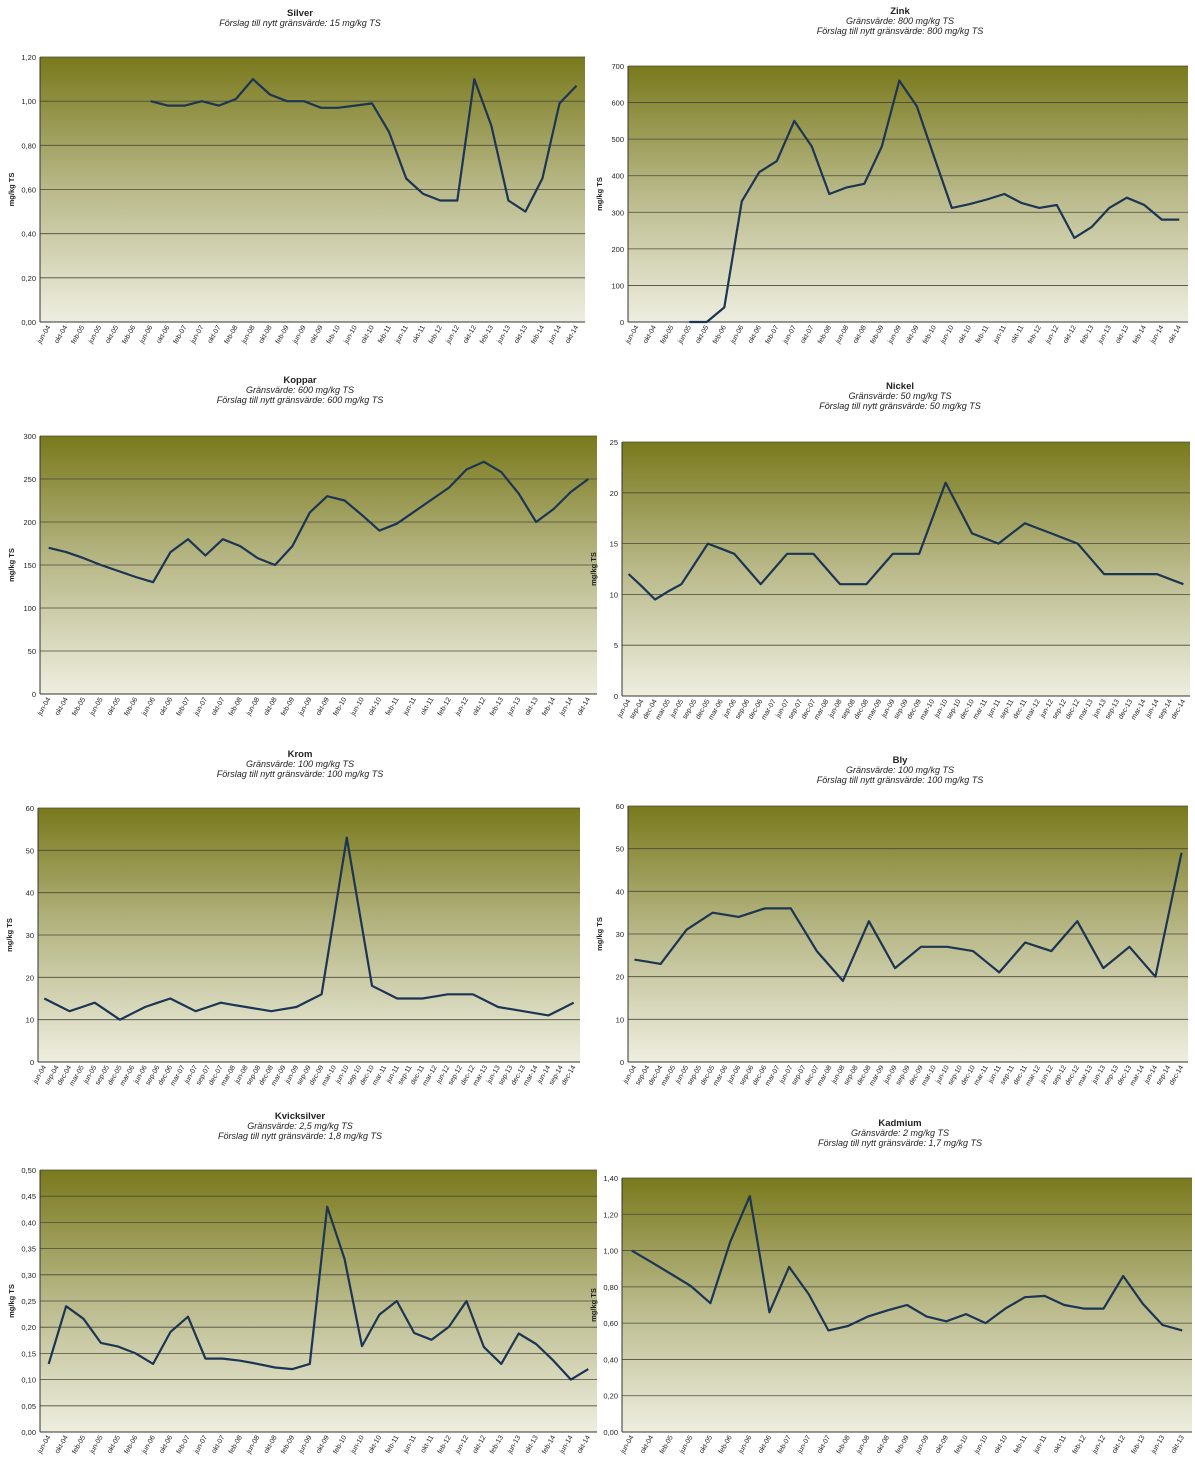 The image size is (1195, 1459). Describe the element at coordinates (900, 386) in the screenshot. I see `chart-title: Nickel` at that location.